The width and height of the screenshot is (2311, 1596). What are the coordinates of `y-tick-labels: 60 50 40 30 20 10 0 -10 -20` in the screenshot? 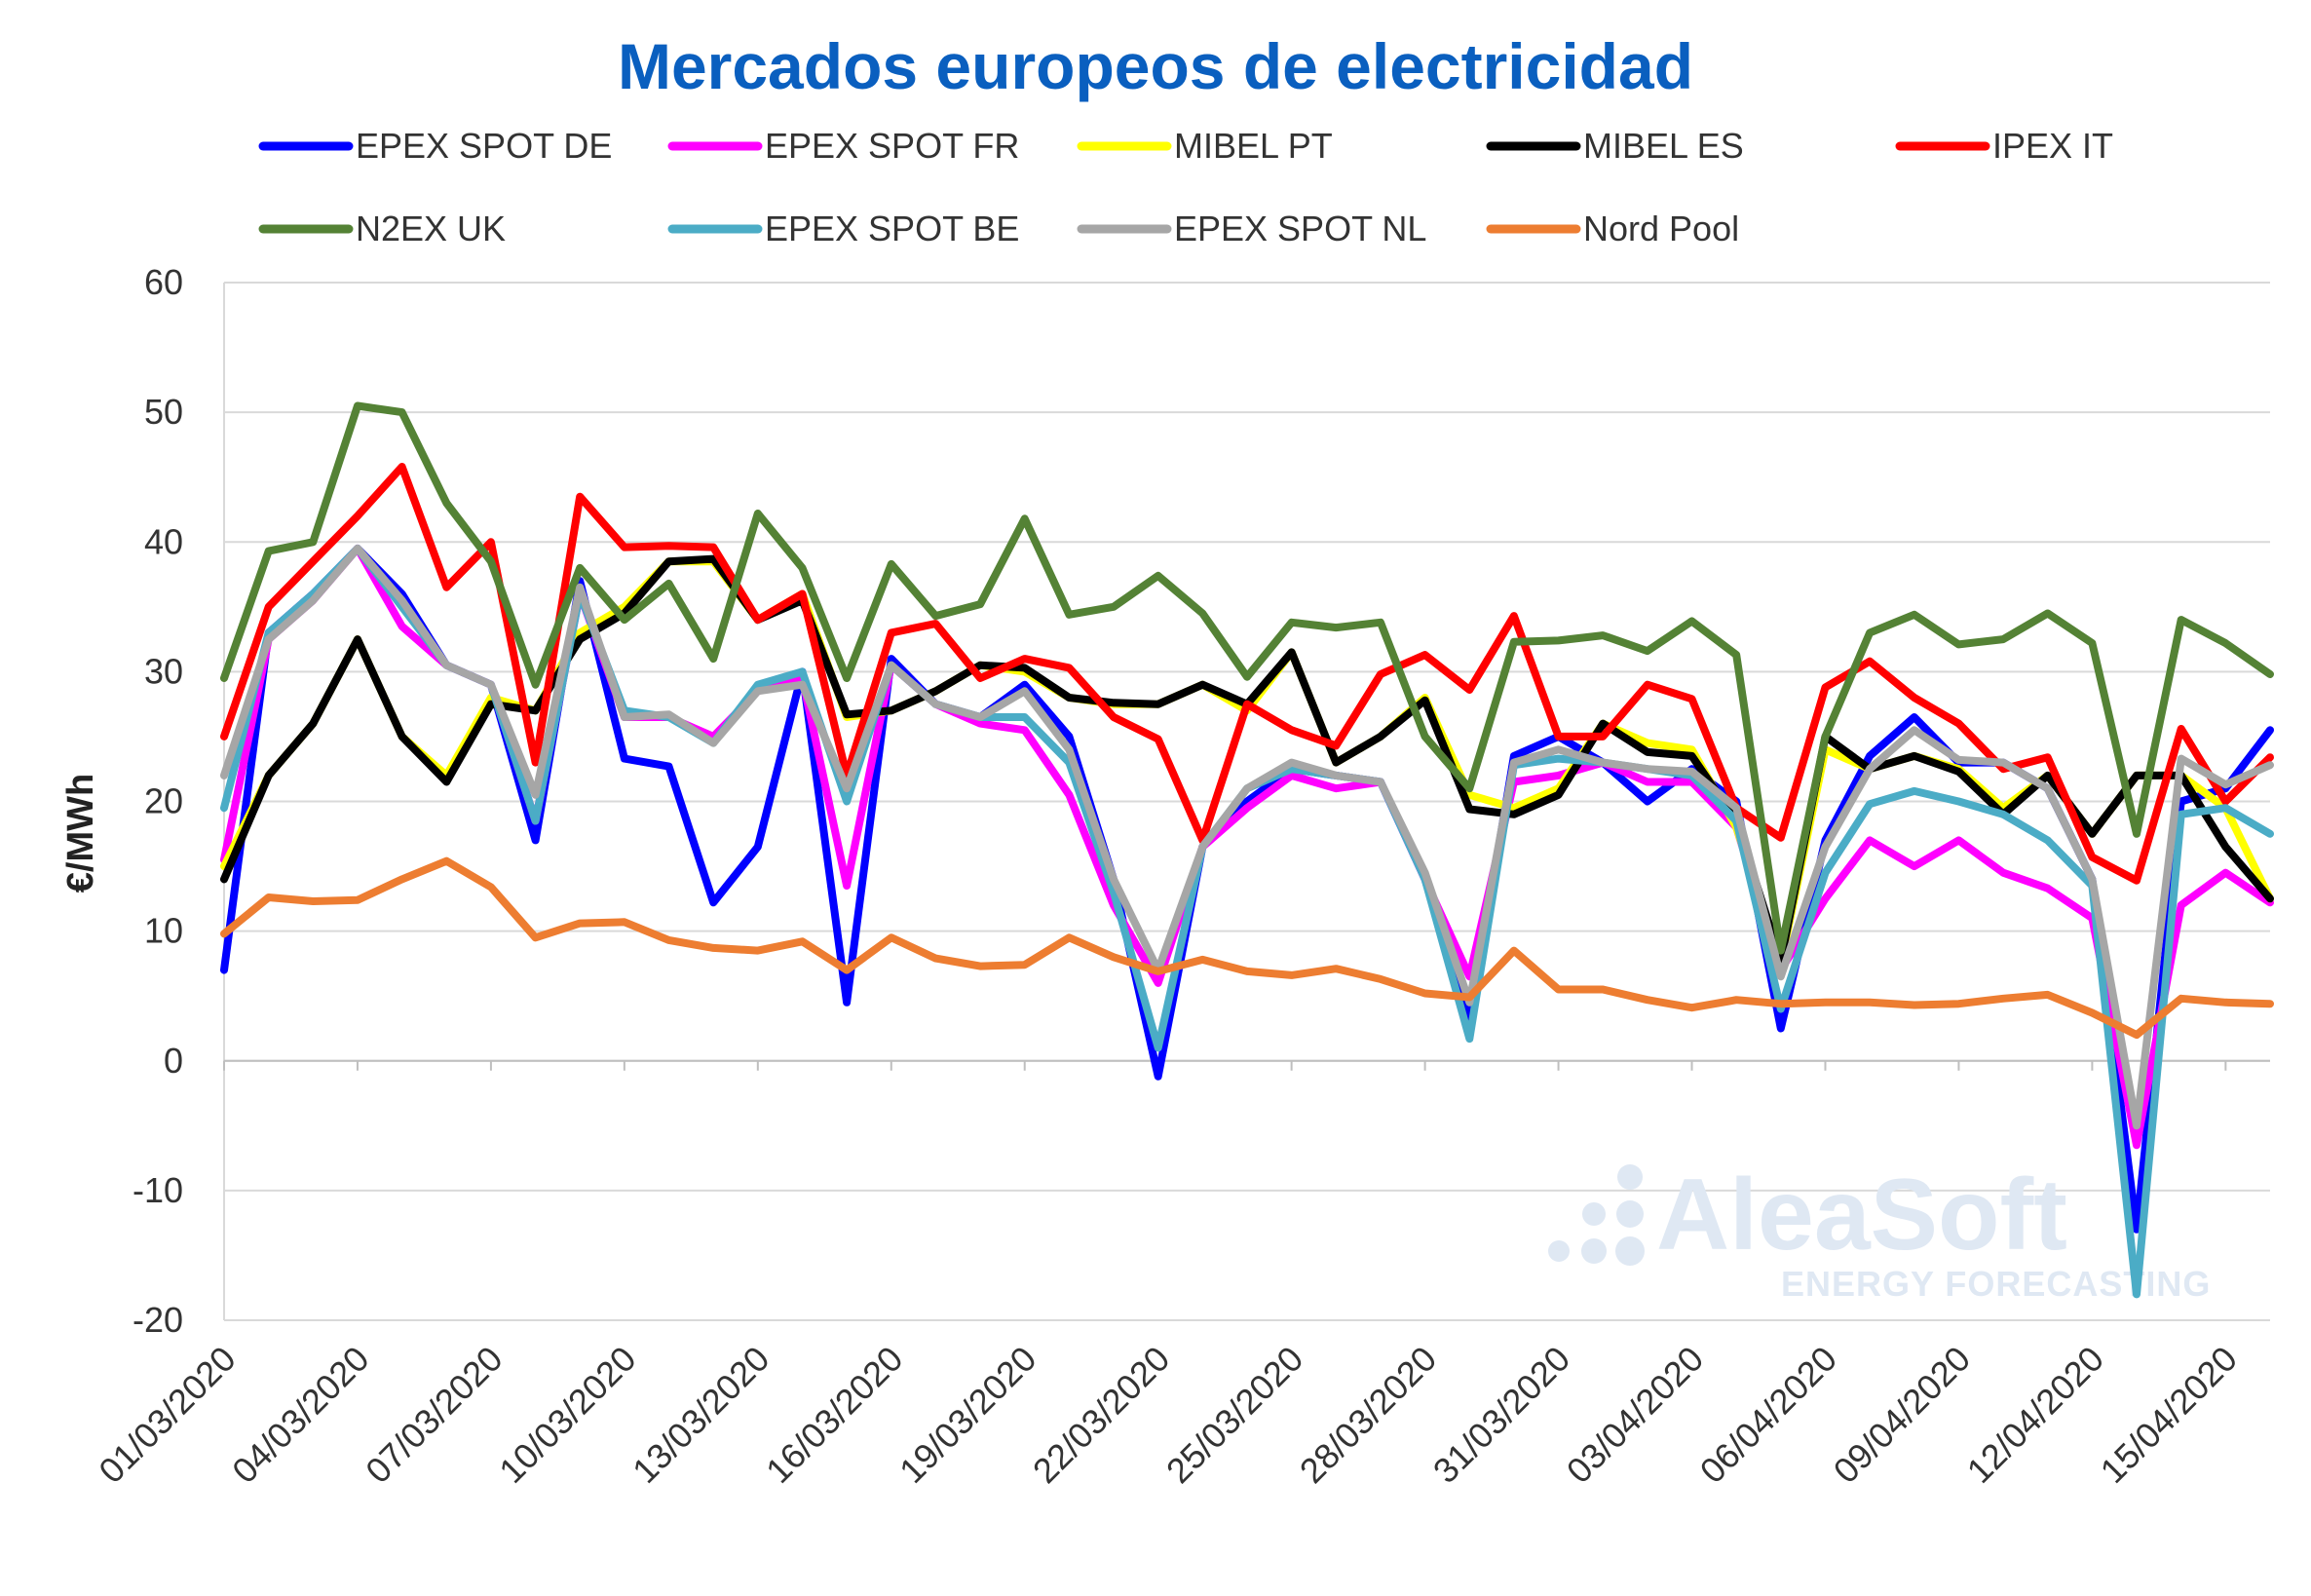 It's located at (158, 801).